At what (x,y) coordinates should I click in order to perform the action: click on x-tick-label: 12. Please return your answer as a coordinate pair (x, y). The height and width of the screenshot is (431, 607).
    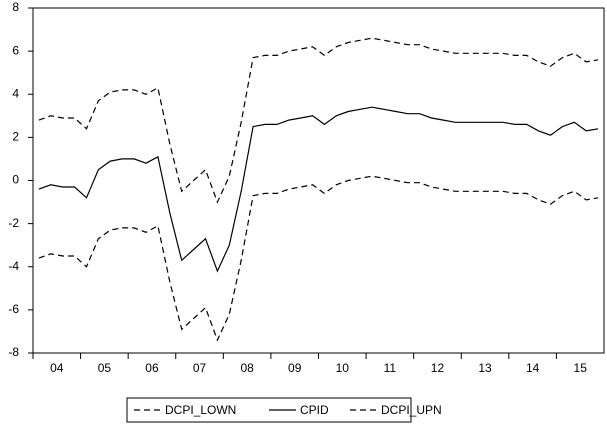
    Looking at the image, I should click on (438, 368).